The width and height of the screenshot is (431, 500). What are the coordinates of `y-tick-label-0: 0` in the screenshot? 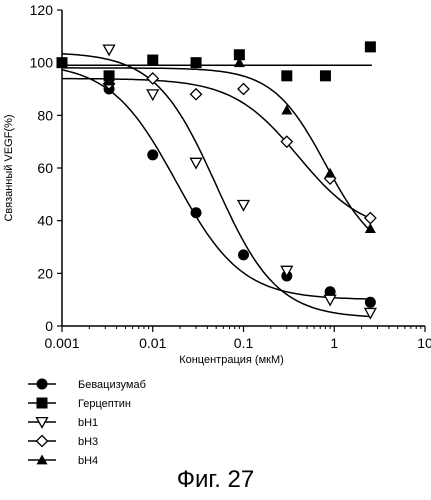 It's located at (49, 326).